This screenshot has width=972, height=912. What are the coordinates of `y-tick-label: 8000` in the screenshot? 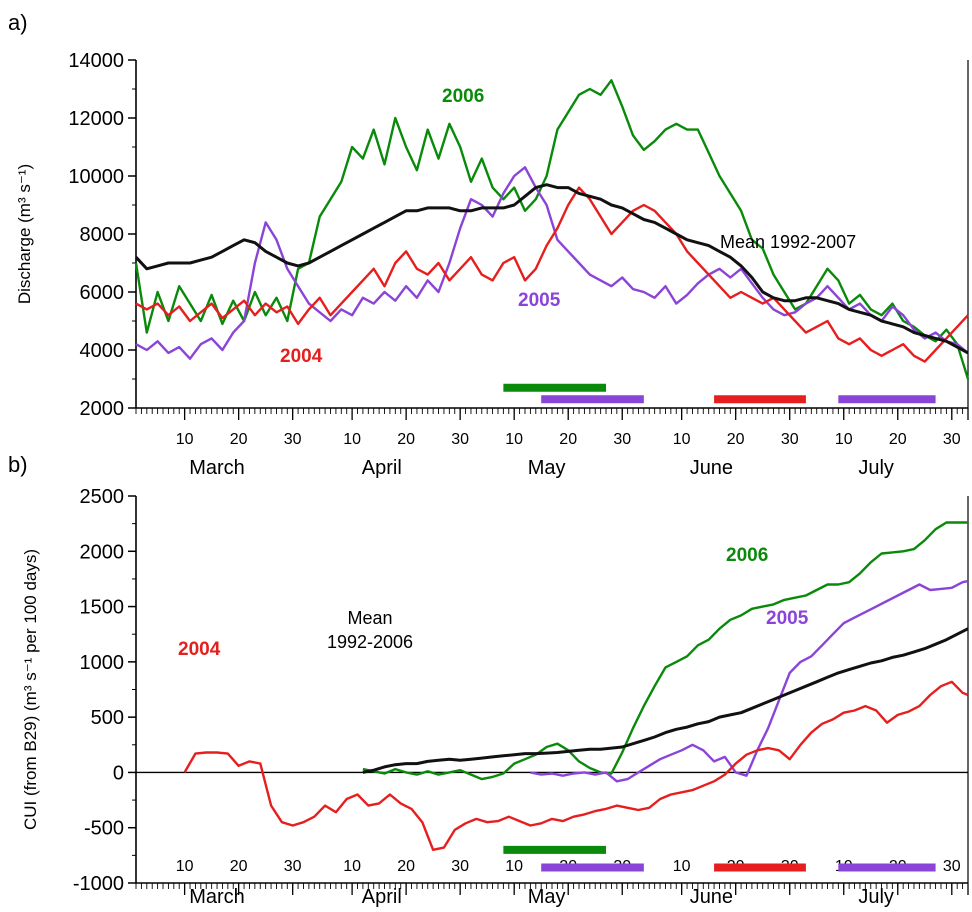 It's located at (102, 235).